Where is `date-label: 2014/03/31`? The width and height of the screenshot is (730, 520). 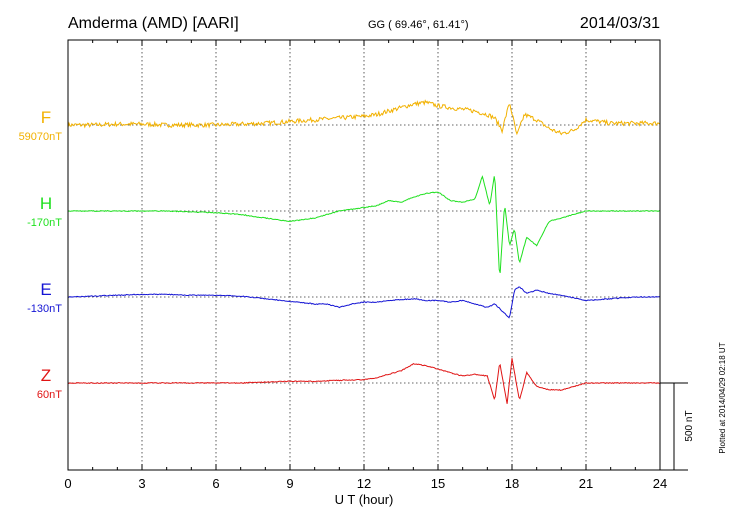 date-label: 2014/03/31 is located at coordinates (620, 23).